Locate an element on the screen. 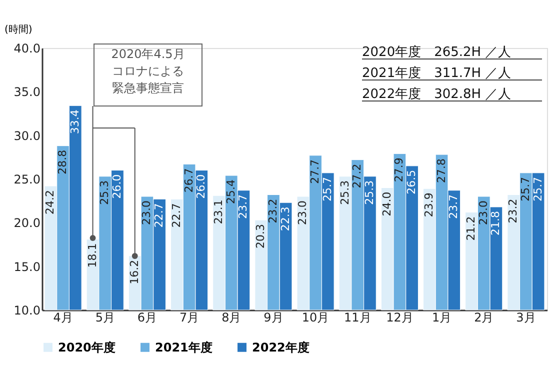 Image resolution: width=553 pixels, height=365 pixels. x-tick-label: 9月 is located at coordinates (274, 317).